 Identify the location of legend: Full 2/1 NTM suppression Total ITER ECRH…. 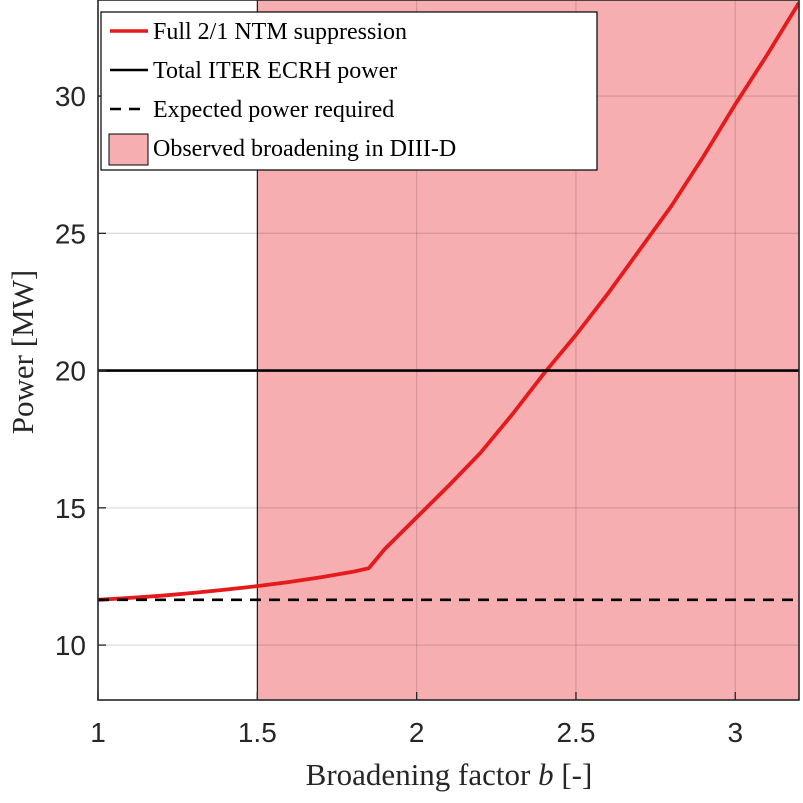
(349, 91).